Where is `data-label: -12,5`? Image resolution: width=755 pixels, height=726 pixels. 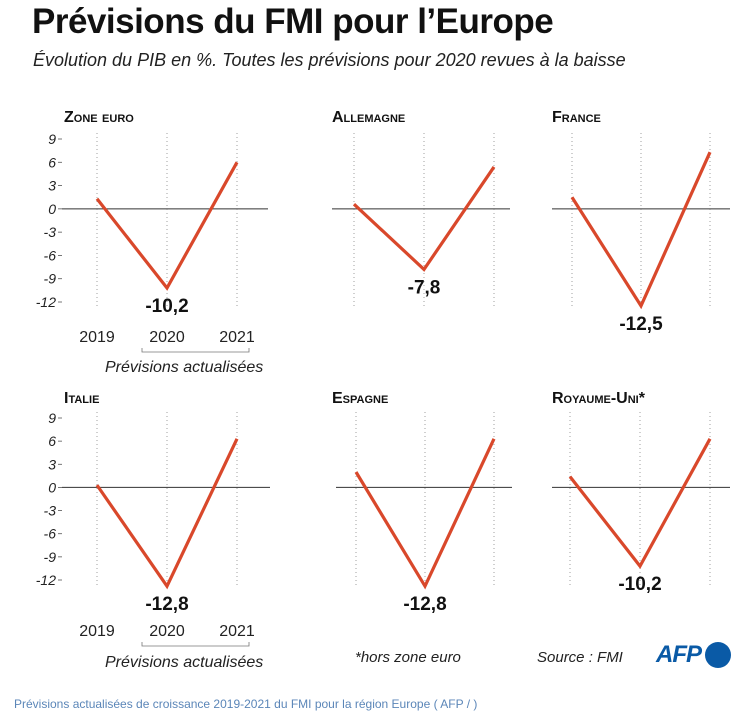
data-label: -12,5 is located at coordinates (641, 324).